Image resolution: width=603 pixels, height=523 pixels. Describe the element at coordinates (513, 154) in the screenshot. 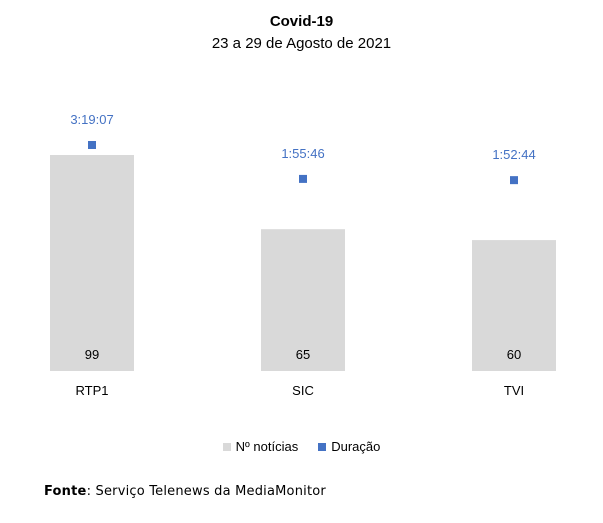

I see `duration-label-tvi: 1:52:44` at that location.